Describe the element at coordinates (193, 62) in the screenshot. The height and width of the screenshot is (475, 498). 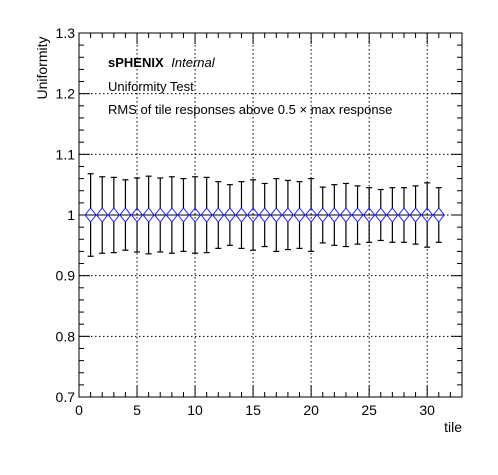
I see `status-label: Internal` at that location.